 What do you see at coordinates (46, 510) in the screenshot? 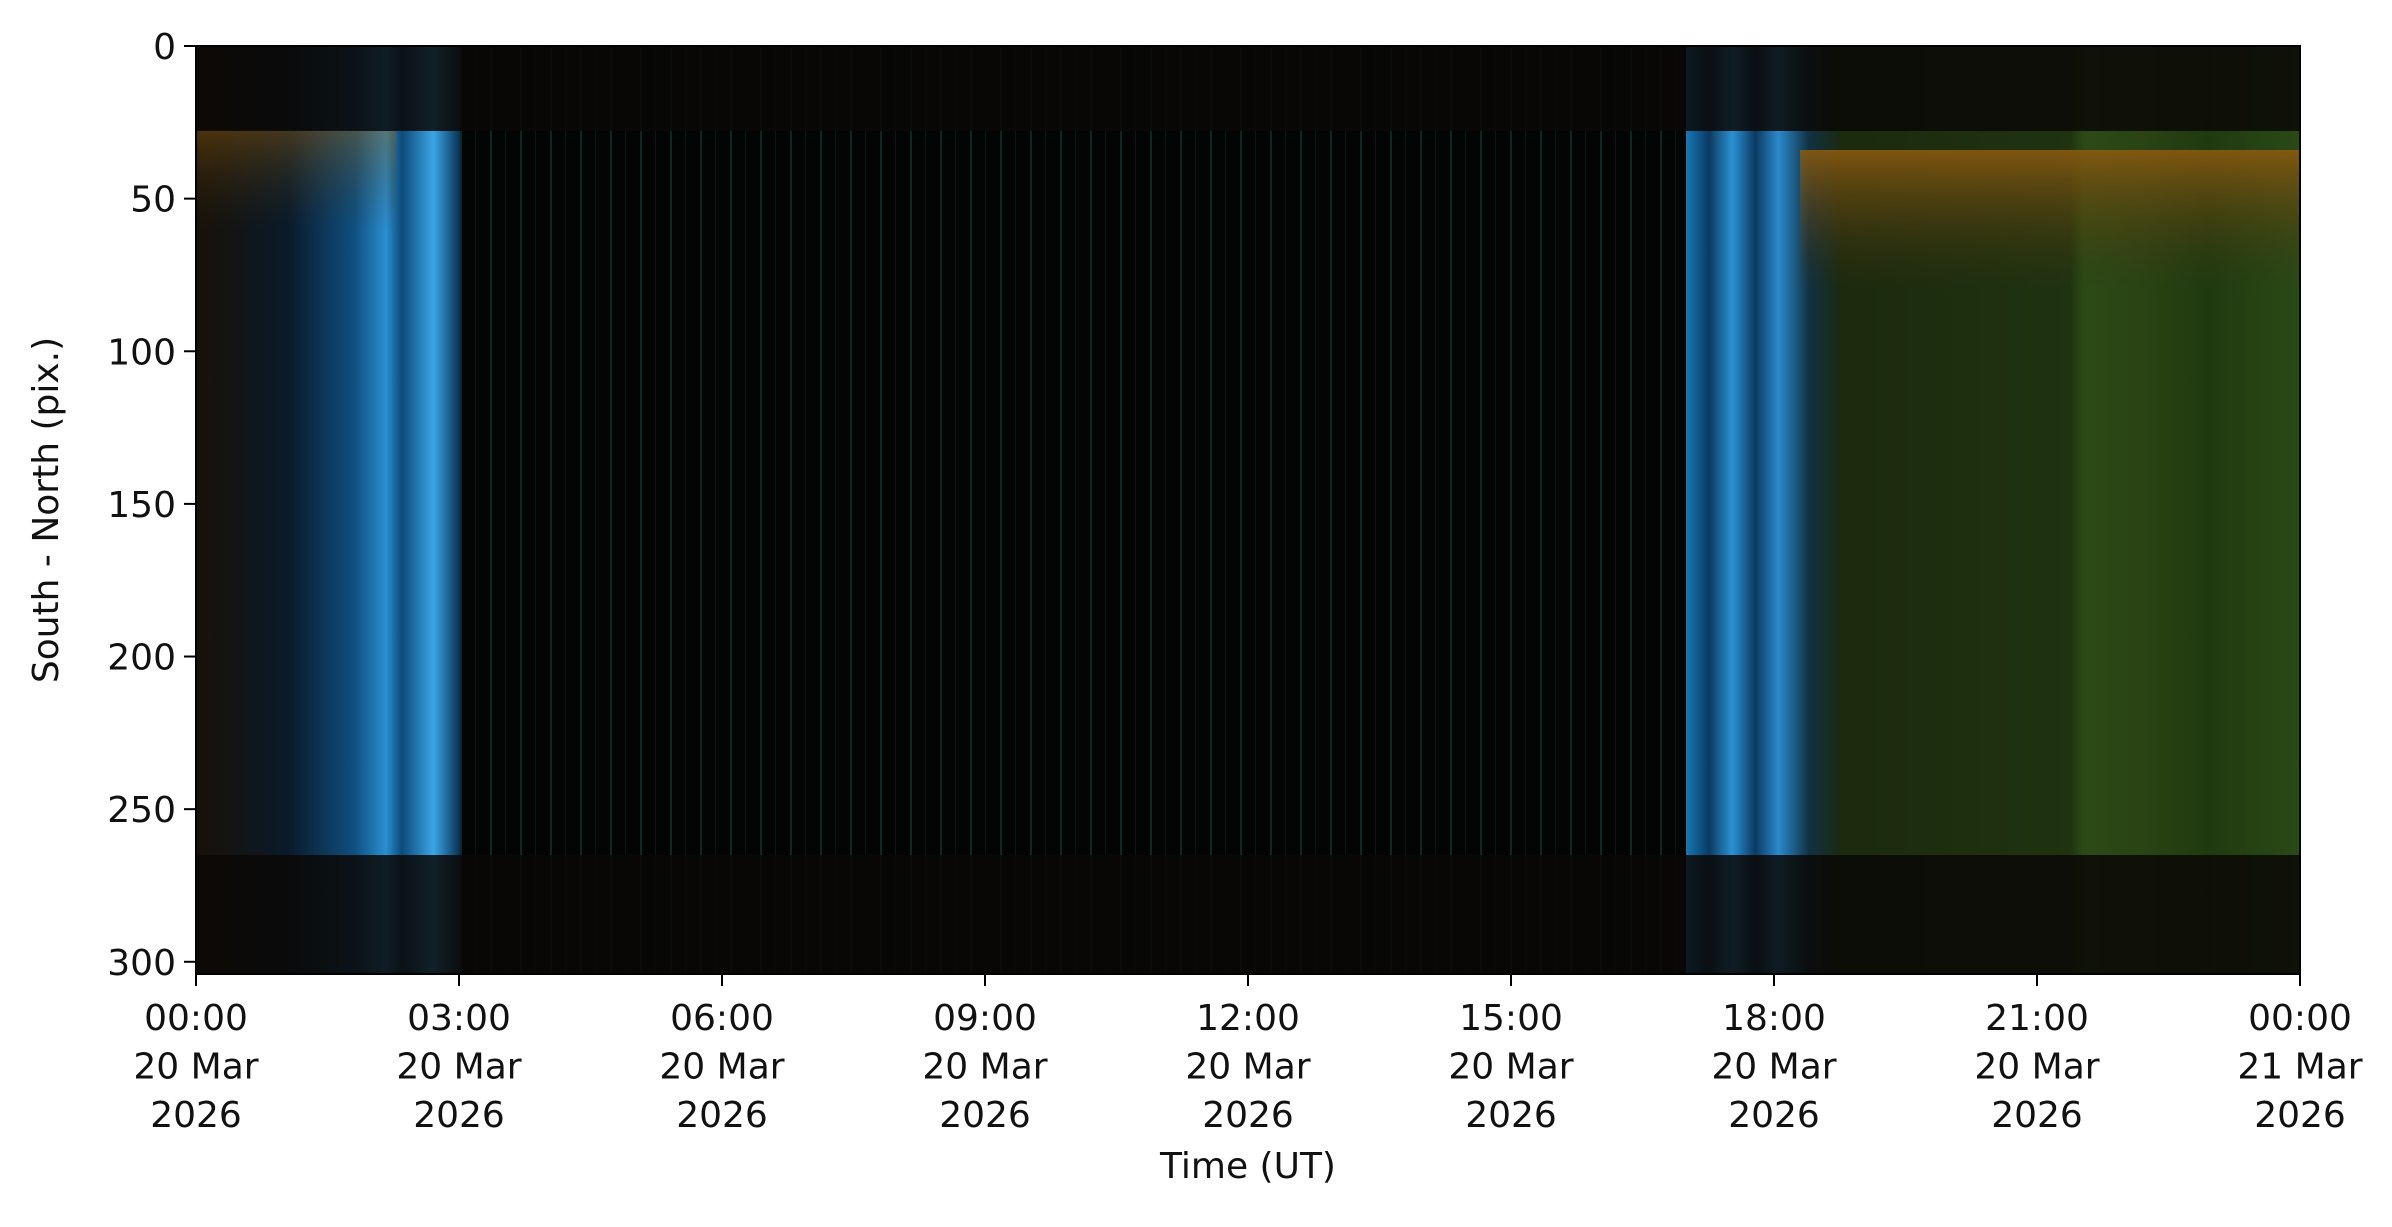
I see `y-axis-label: South - North (pix.)` at bounding box center [46, 510].